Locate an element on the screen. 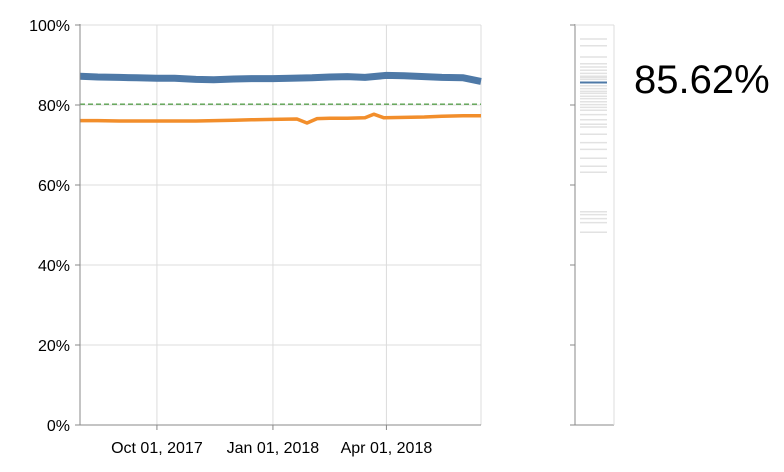 The height and width of the screenshot is (472, 784). y-tick-label: 0% is located at coordinates (58, 426).